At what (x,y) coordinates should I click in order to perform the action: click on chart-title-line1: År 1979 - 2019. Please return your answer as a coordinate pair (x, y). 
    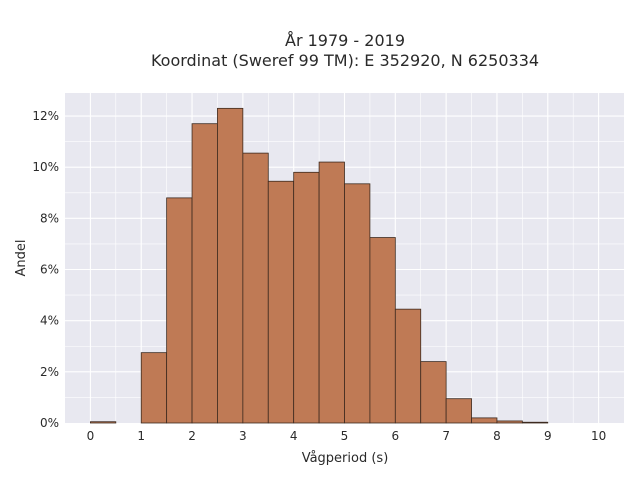
    Looking at the image, I should click on (345, 40).